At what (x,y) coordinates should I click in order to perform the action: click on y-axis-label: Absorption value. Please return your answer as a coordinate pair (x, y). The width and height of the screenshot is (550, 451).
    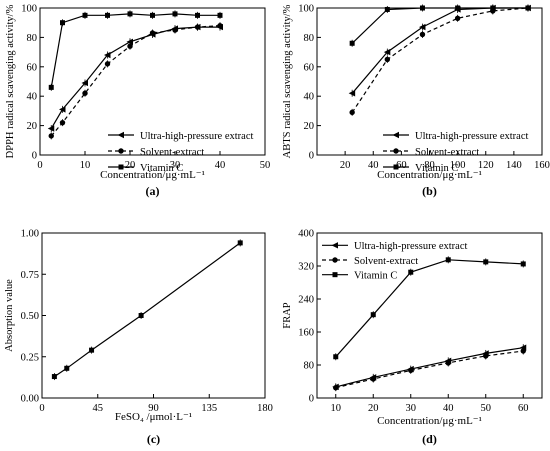
    Looking at the image, I should click on (9, 315).